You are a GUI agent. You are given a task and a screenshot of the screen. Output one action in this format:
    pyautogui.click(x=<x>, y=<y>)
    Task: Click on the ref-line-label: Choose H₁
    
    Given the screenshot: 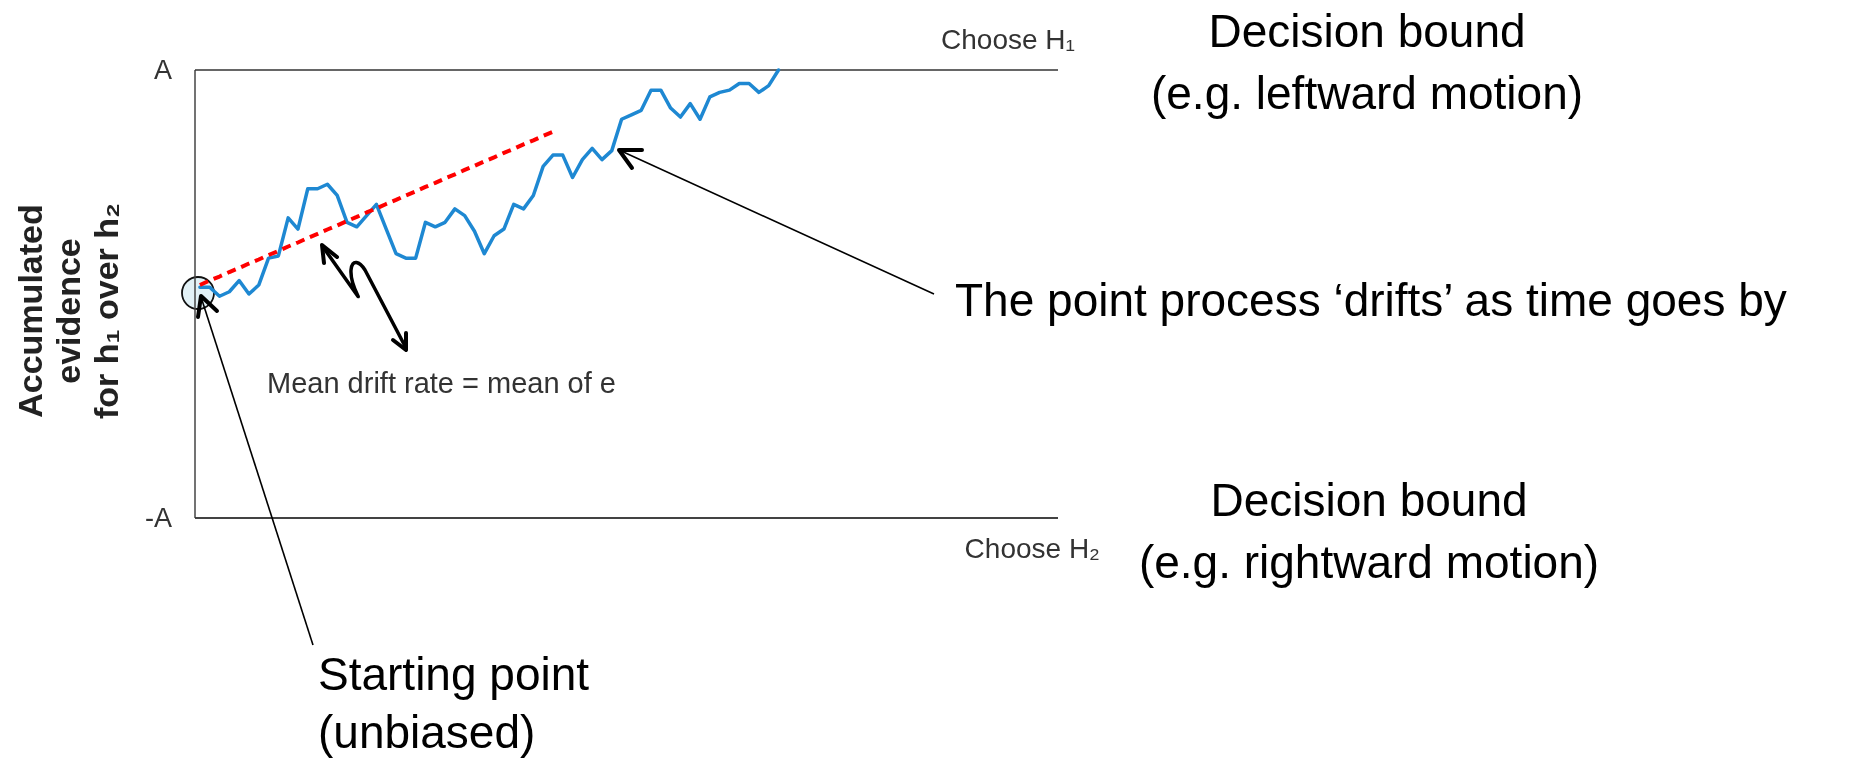 What is the action you would take?
    pyautogui.click(x=1008, y=39)
    